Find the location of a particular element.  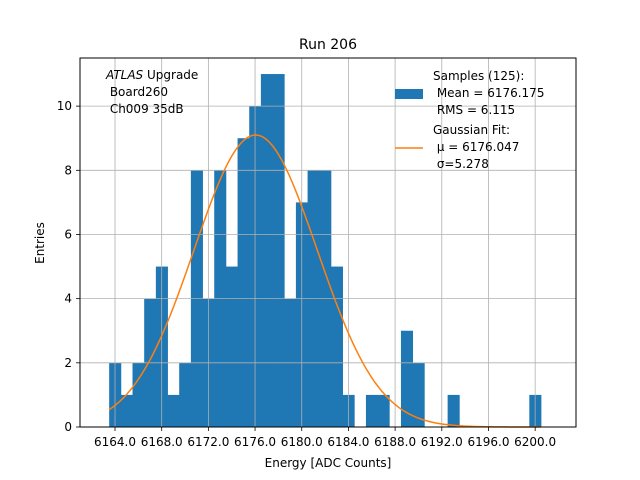

y-axis-label: Entries is located at coordinates (40, 243).